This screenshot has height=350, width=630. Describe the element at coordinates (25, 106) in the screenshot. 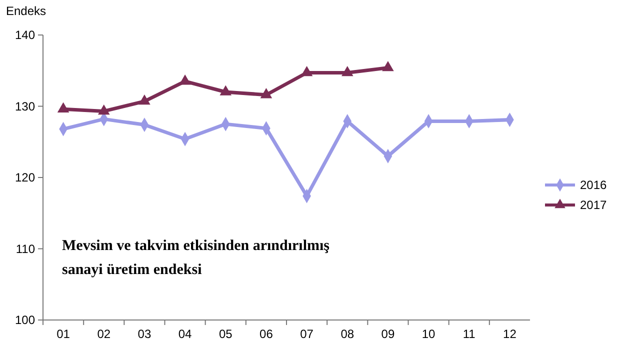

I see `y-tick-label: 130` at that location.